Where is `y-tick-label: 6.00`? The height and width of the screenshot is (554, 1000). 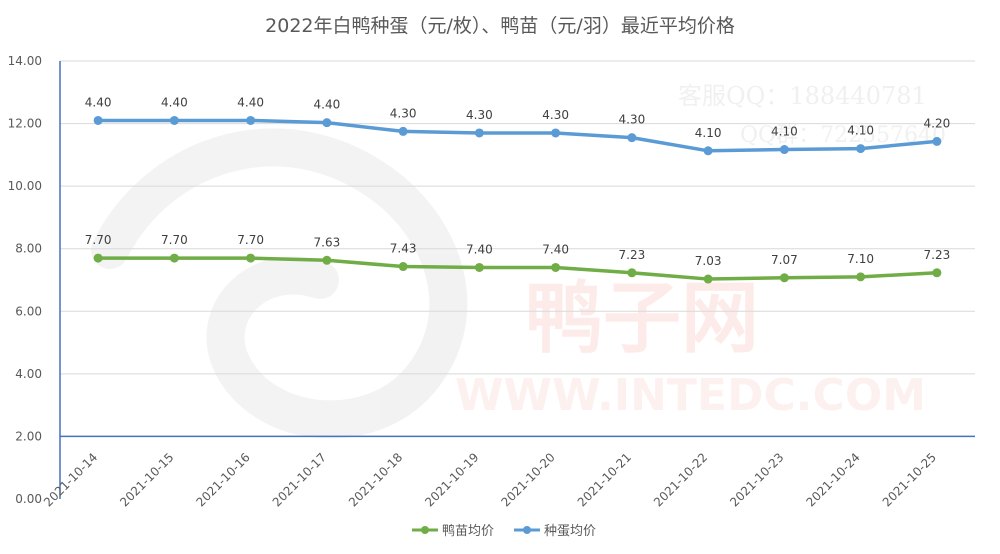
y-tick-label: 6.00 is located at coordinates (28, 311).